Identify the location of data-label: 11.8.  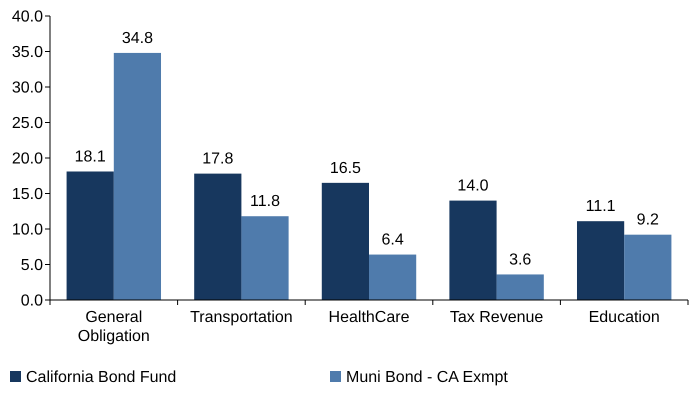
(265, 201).